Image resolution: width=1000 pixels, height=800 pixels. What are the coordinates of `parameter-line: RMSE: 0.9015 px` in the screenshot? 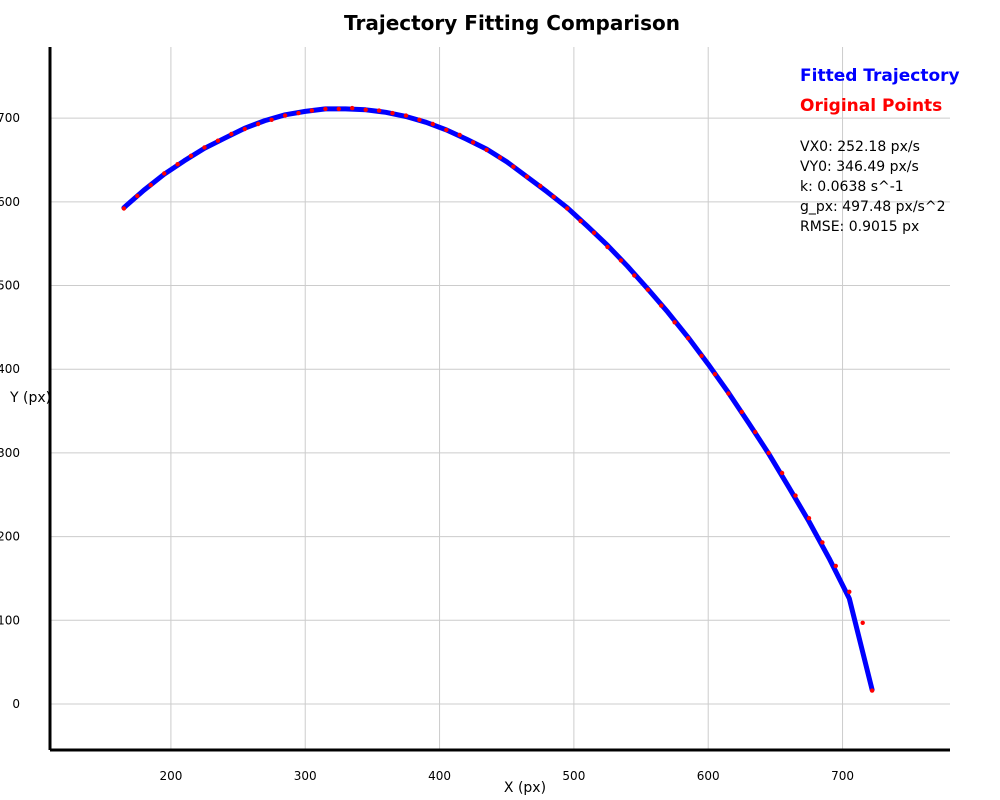 It's located at (859, 227).